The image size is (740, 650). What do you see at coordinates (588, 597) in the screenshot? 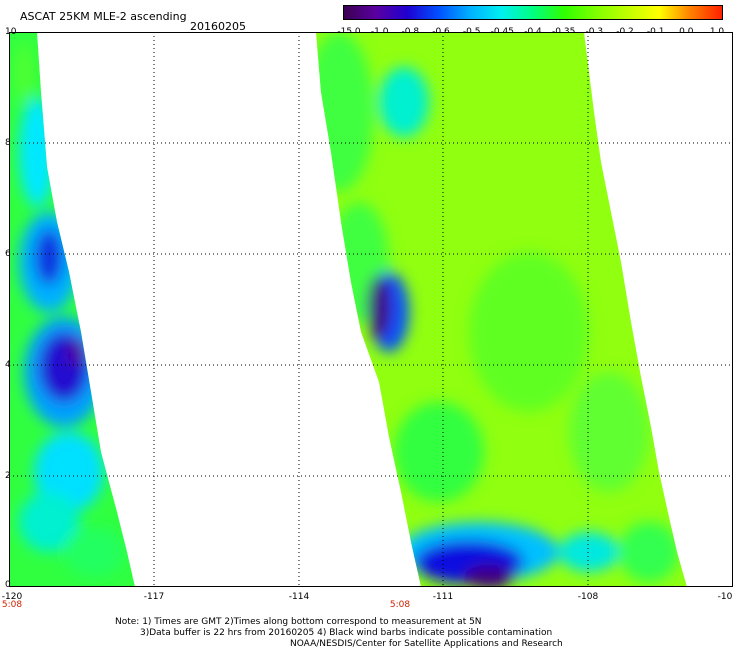
I see `x-tick-label: -108` at bounding box center [588, 597].